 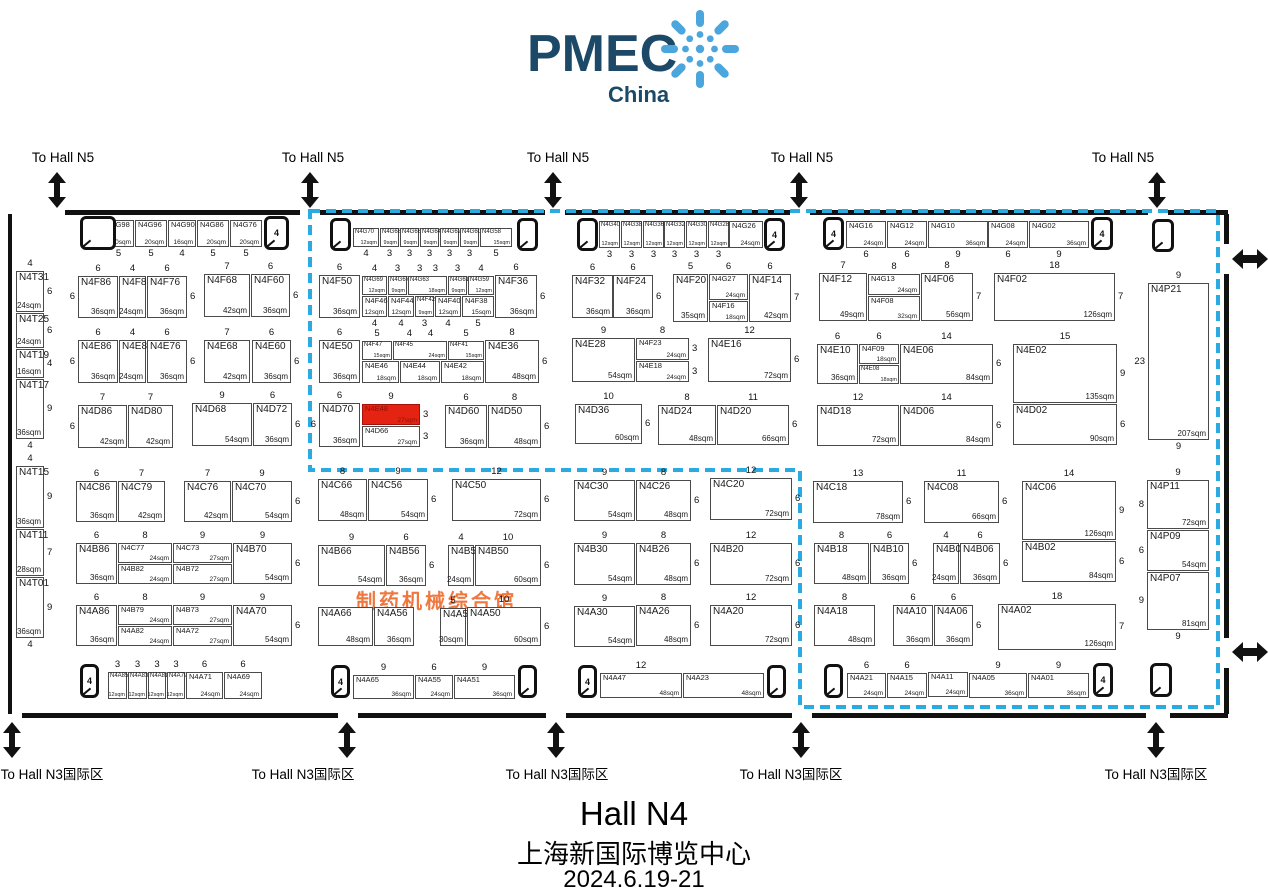 What do you see at coordinates (894, 284) in the screenshot?
I see `booth-n4g13: N4G13 24sqm` at bounding box center [894, 284].